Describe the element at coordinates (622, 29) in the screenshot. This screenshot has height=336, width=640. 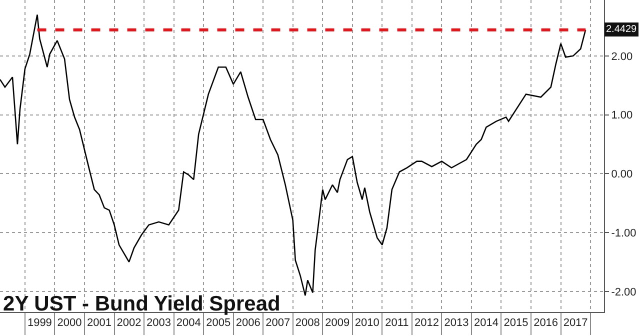
I see `ref-line-label: 2.4429` at that location.